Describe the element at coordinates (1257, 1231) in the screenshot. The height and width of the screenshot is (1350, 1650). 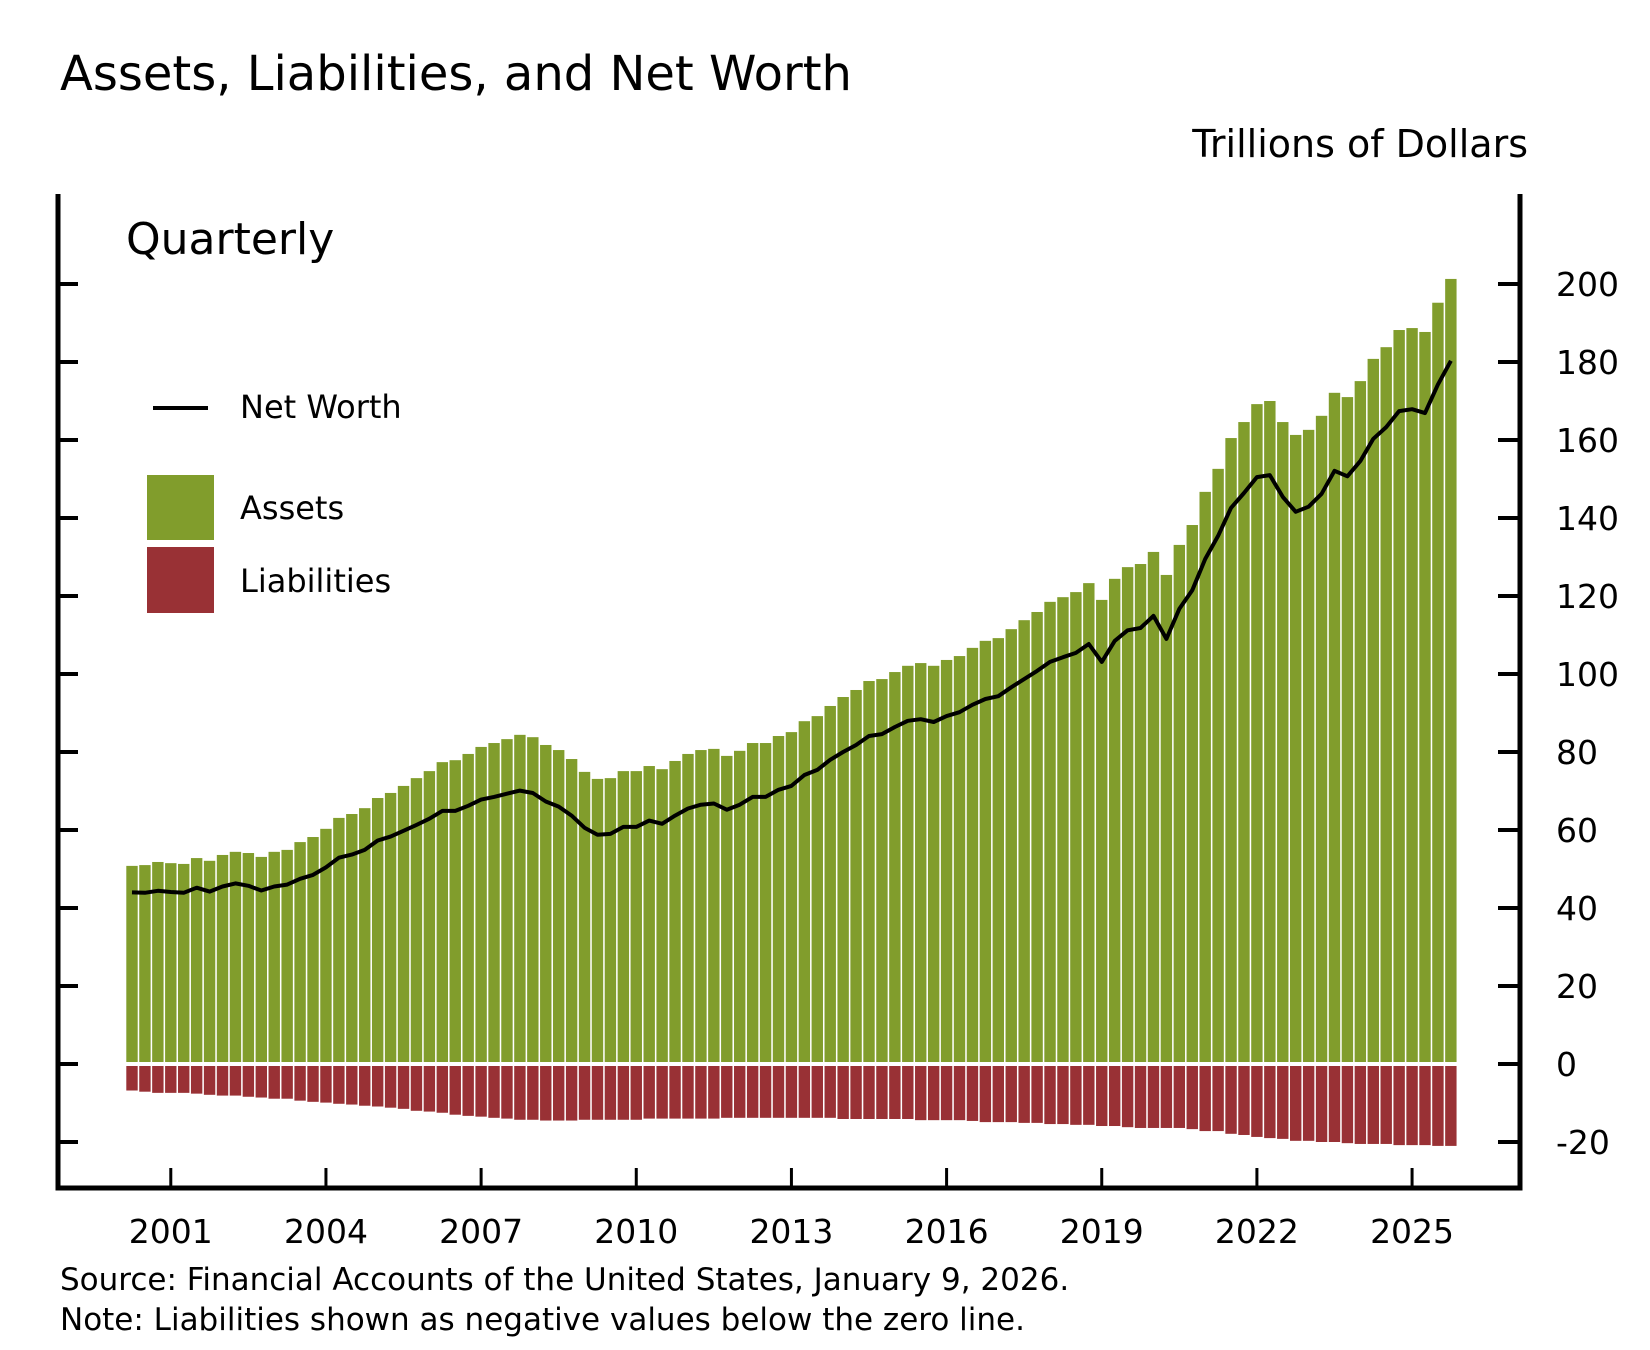
I see `x-tick-label: 2022` at that location.